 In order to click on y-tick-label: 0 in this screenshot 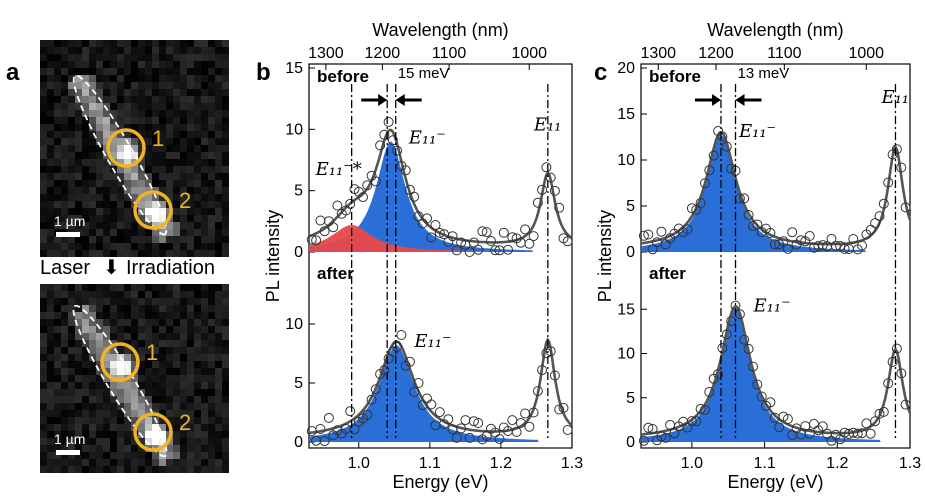, I will do `click(298, 252)`.